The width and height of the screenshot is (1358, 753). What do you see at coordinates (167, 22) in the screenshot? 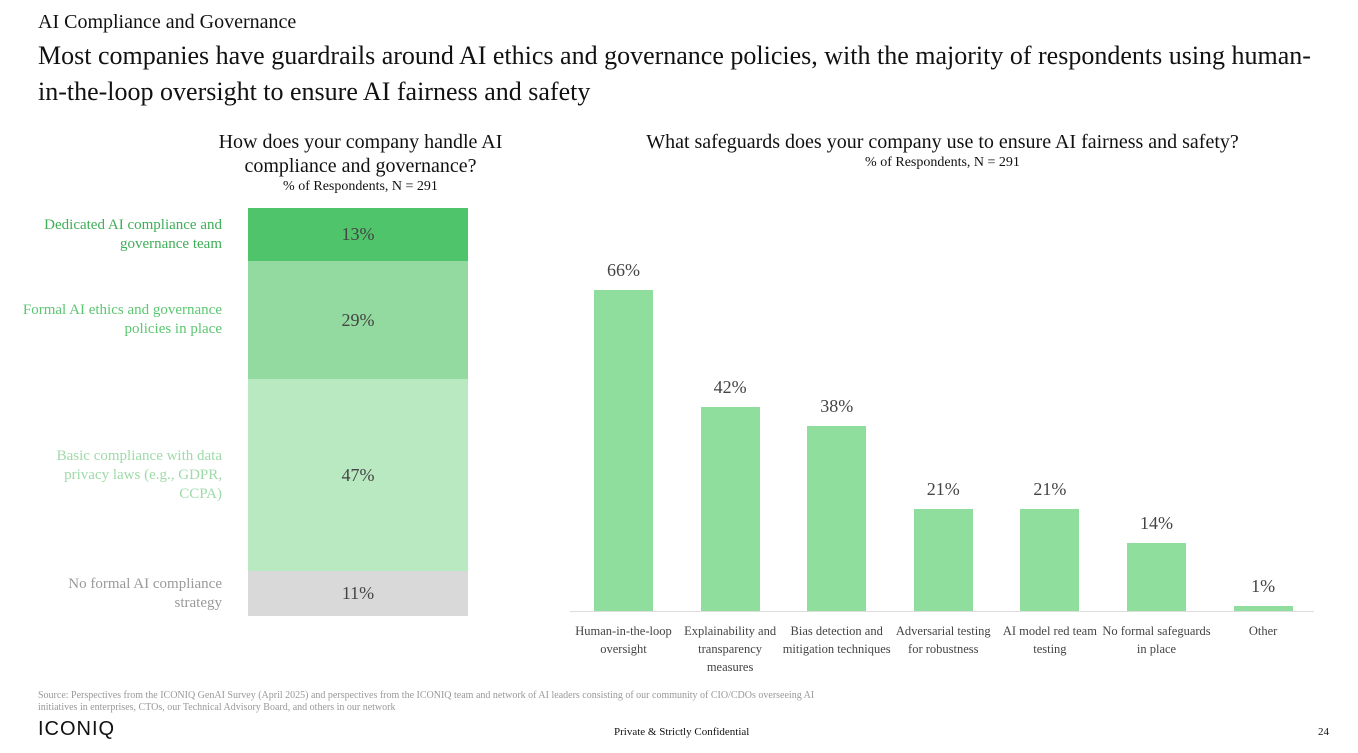
I see `kicker: AI Compliance and Governance` at bounding box center [167, 22].